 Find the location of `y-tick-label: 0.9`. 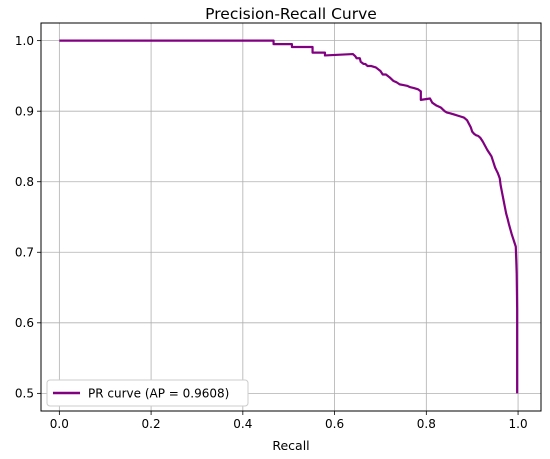

y-tick-label: 0.9 is located at coordinates (24, 111).